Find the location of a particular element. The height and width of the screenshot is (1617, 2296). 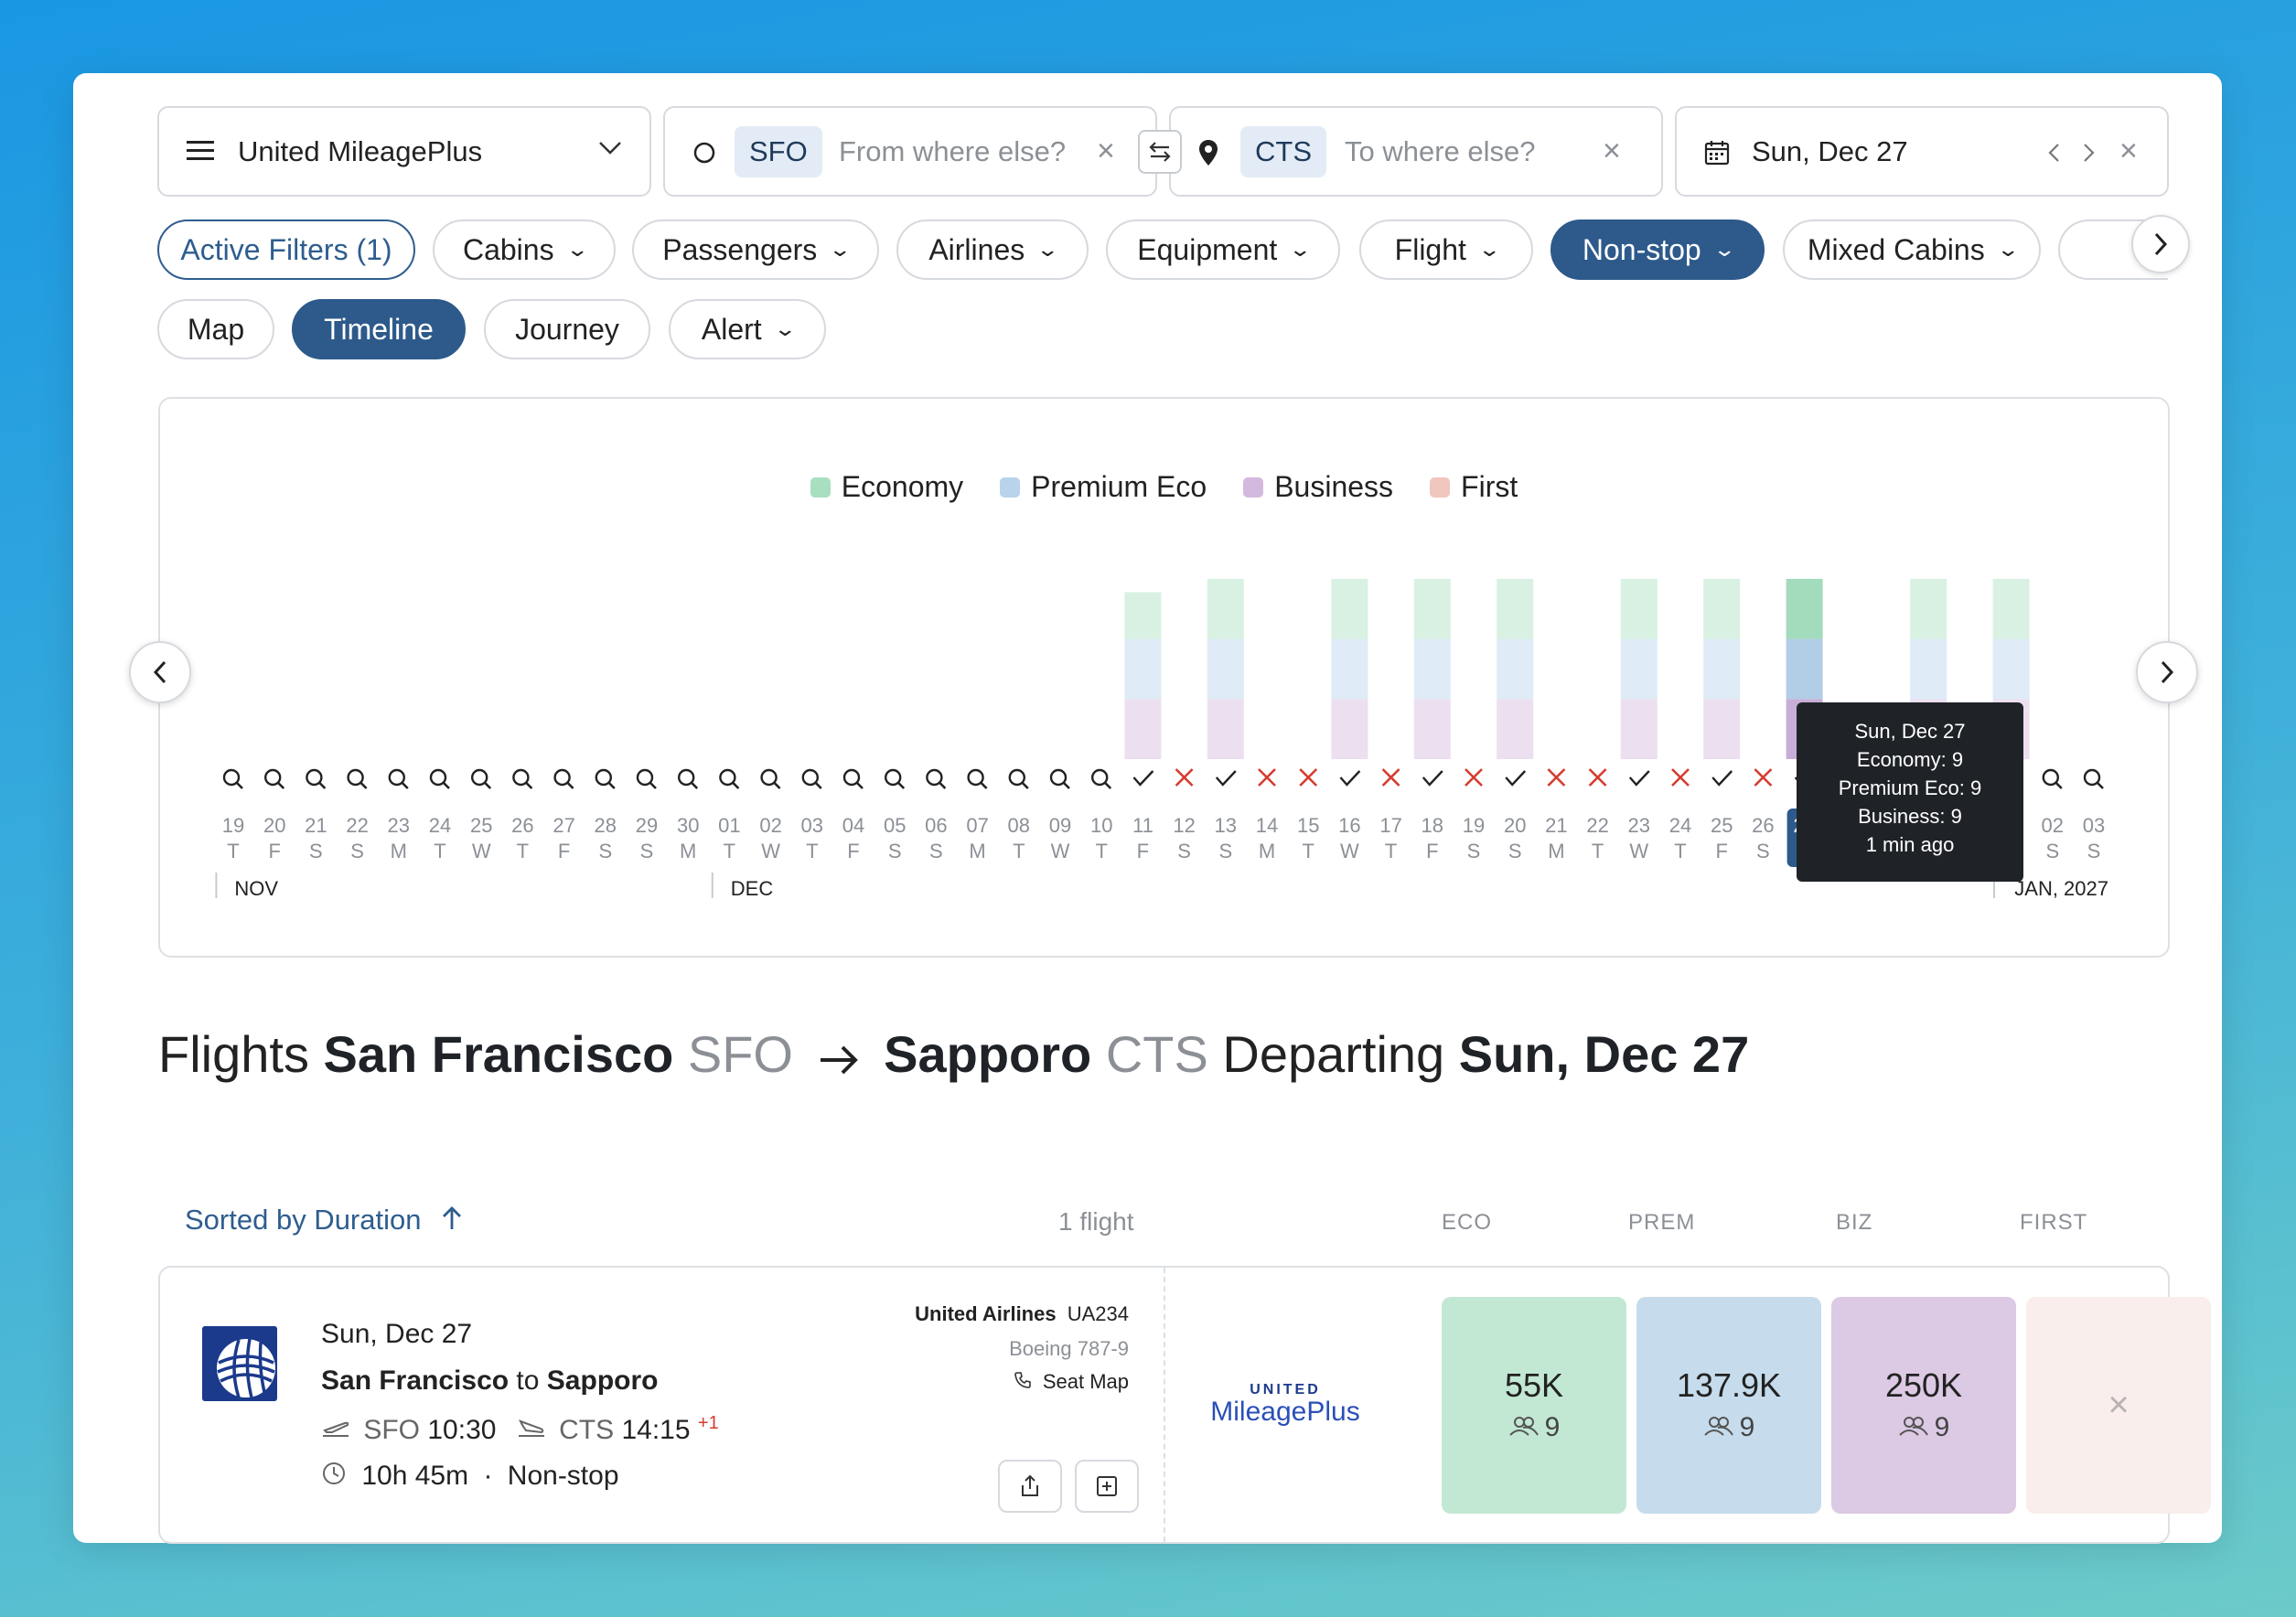

day-number-label: 17 is located at coordinates (1390, 825).